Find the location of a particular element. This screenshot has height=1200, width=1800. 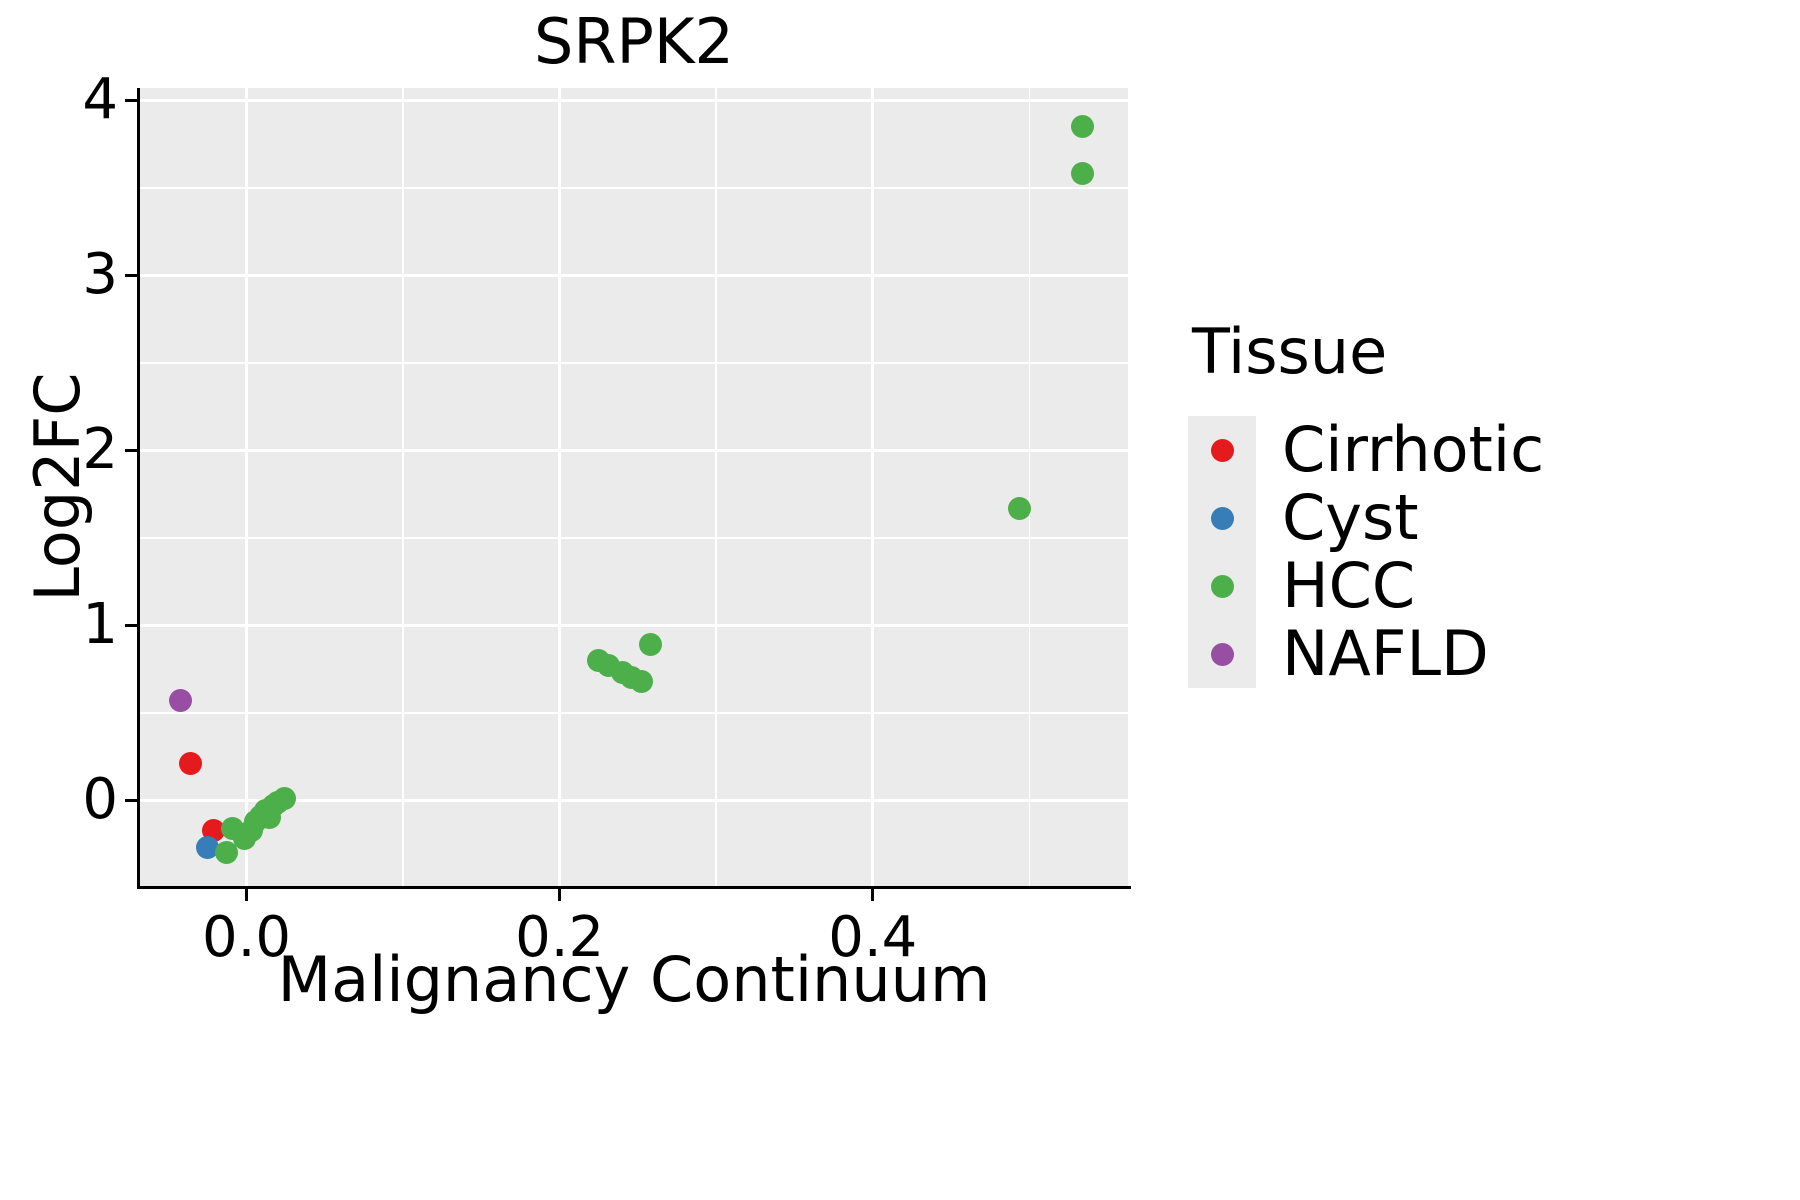

nafld-dot-icon is located at coordinates (1222, 654).